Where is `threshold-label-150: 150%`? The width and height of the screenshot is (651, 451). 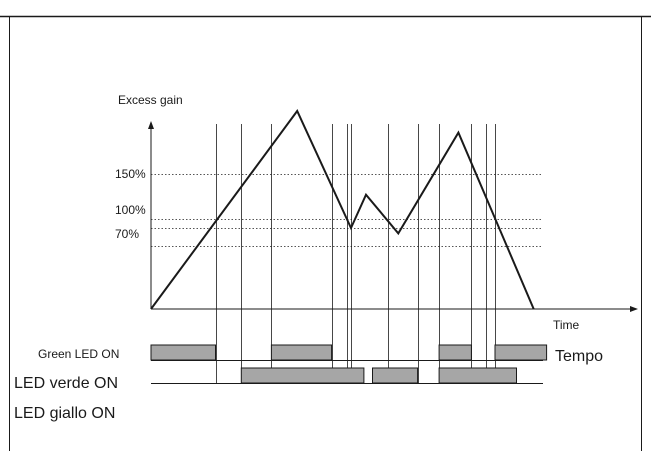
threshold-label-150: 150% is located at coordinates (130, 174).